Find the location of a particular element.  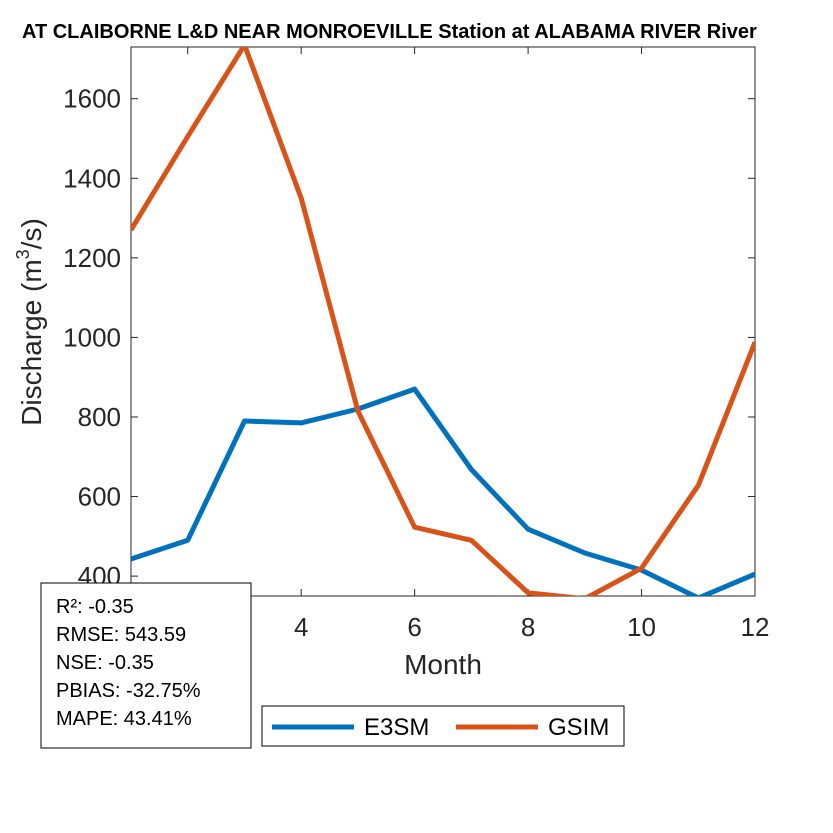

x-tick-label: 10 is located at coordinates (641, 627).